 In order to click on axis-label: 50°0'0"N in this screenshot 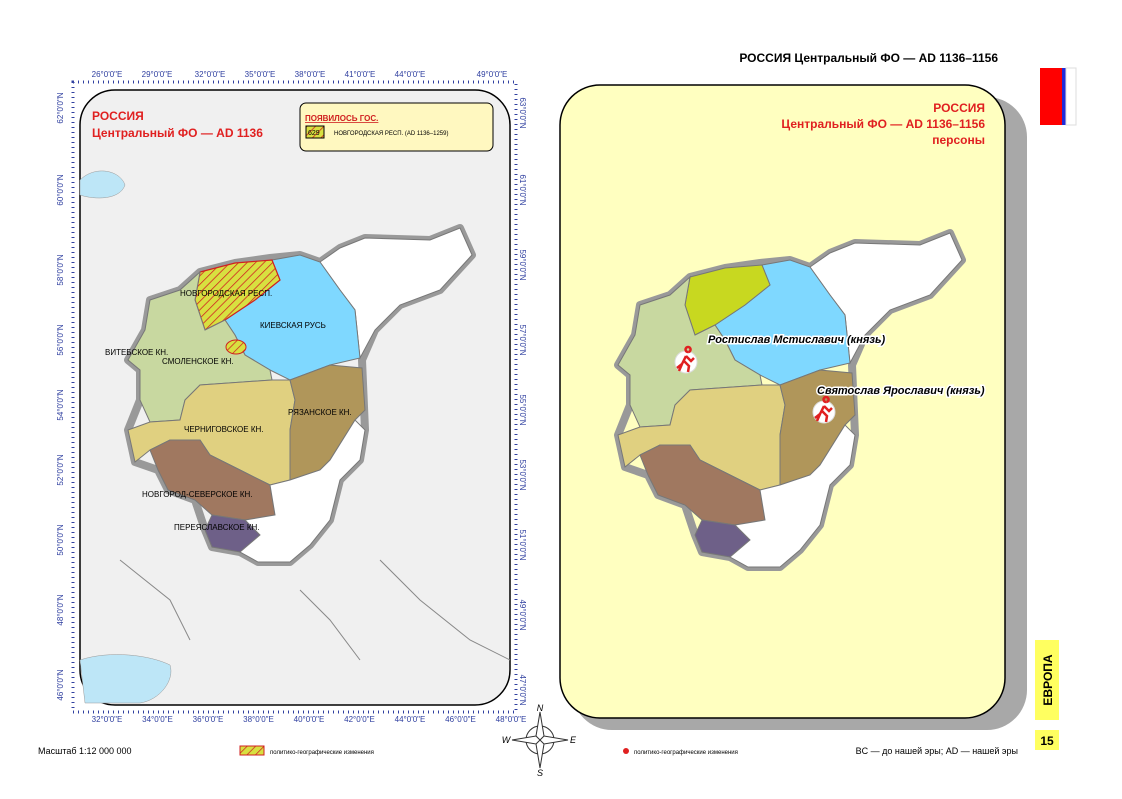, I will do `click(60, 539)`.